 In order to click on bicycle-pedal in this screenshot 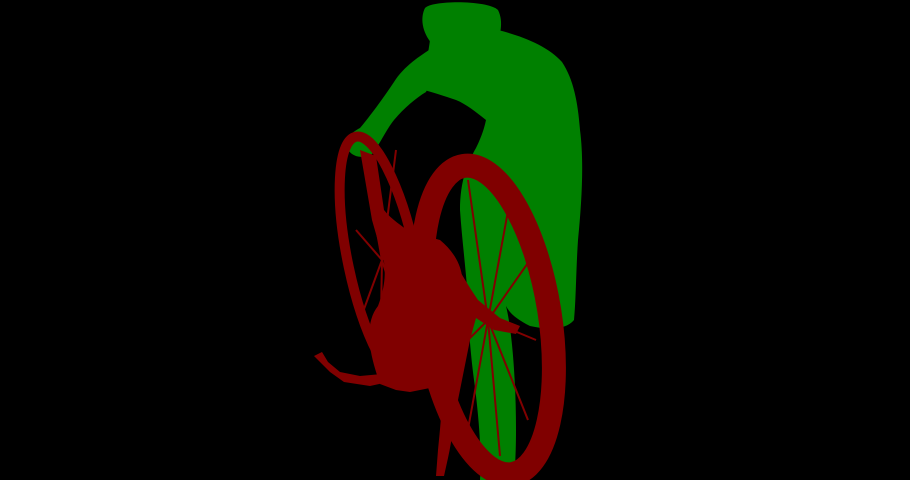, I will do `click(362, 369)`.